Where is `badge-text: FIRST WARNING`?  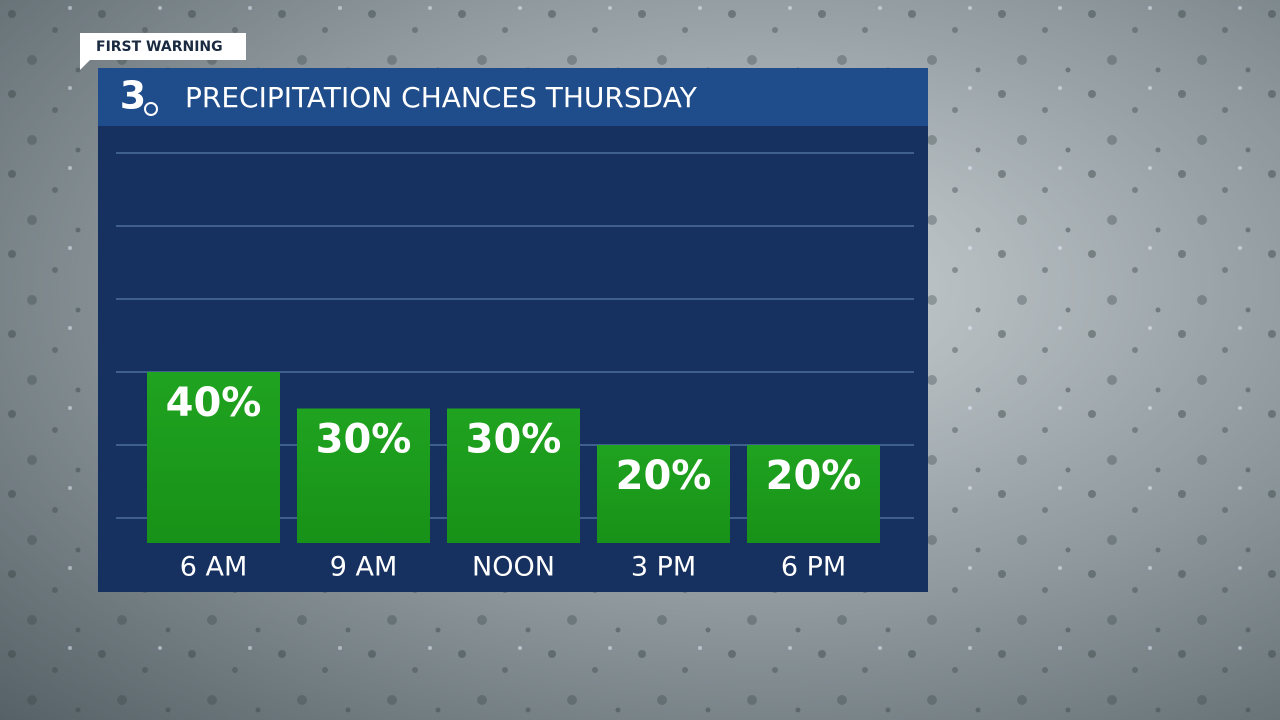
badge-text: FIRST WARNING is located at coordinates (159, 47).